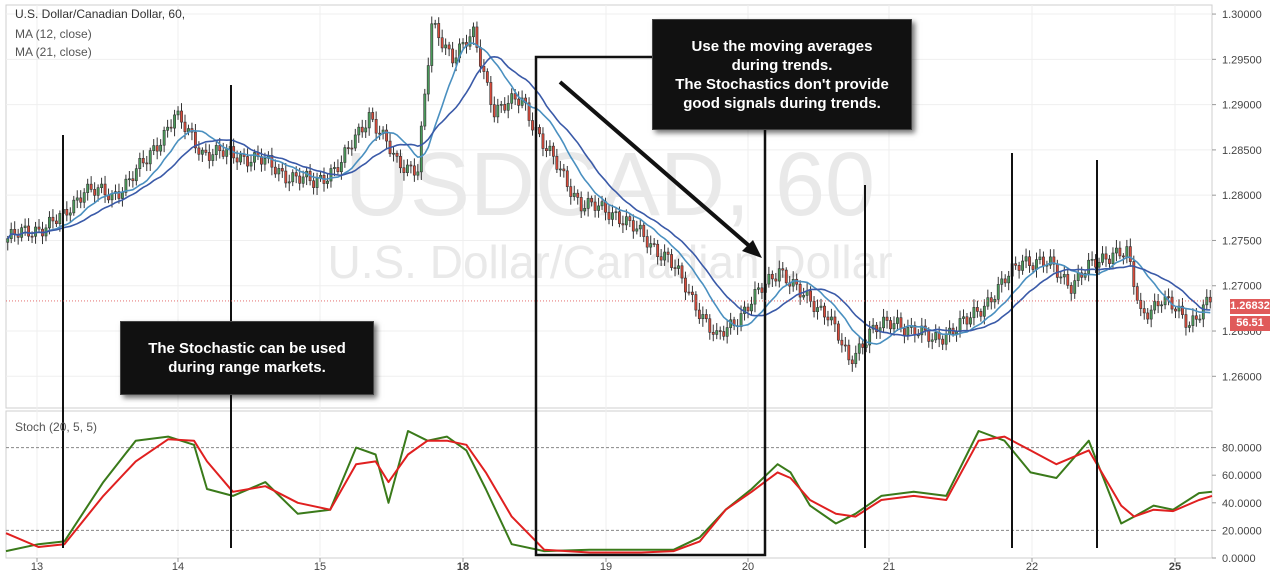 The image size is (1270, 578). Describe the element at coordinates (748, 567) in the screenshot. I see `x-tick-label: 20` at that location.